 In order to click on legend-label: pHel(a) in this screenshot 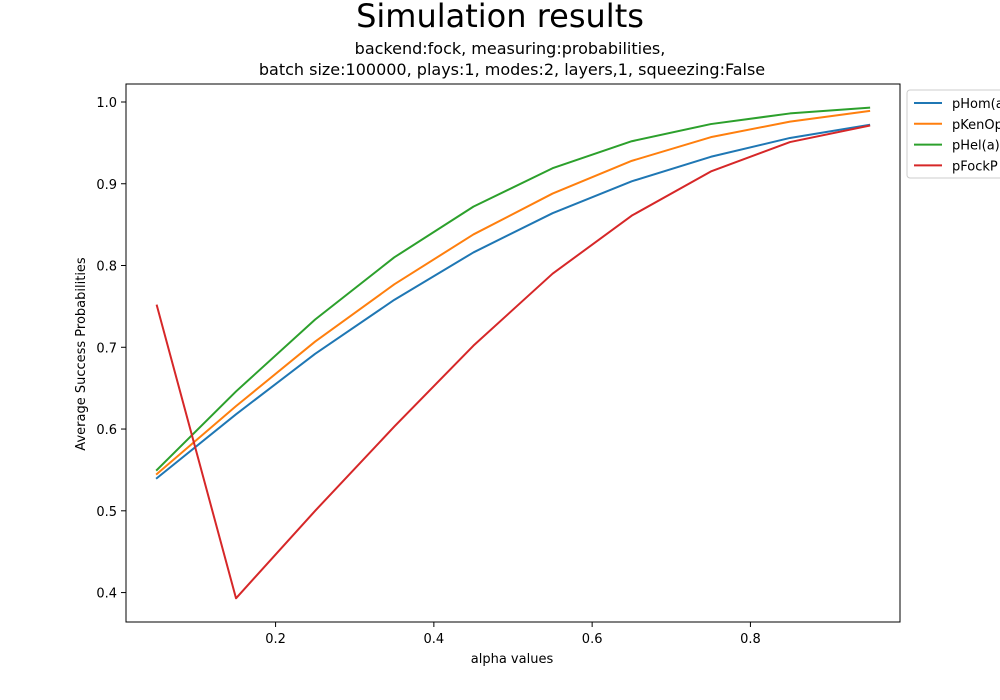, I will do `click(976, 146)`.